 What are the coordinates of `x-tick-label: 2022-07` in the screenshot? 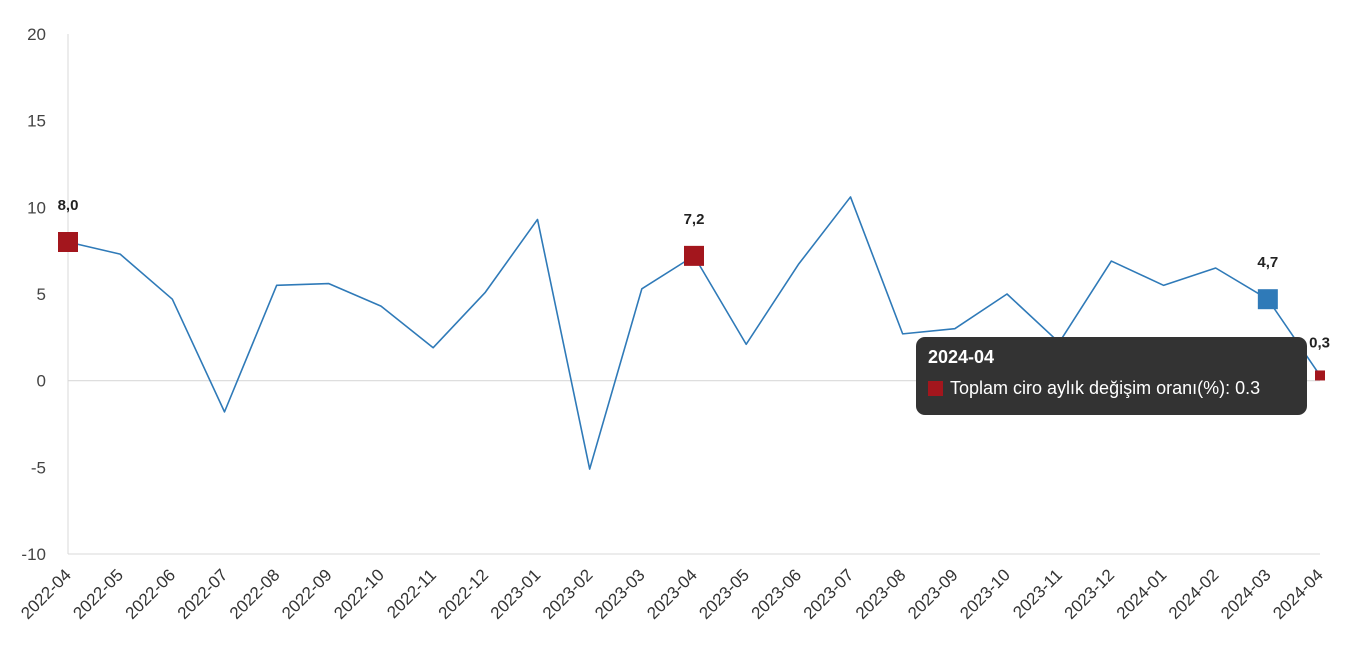 It's located at (203, 594).